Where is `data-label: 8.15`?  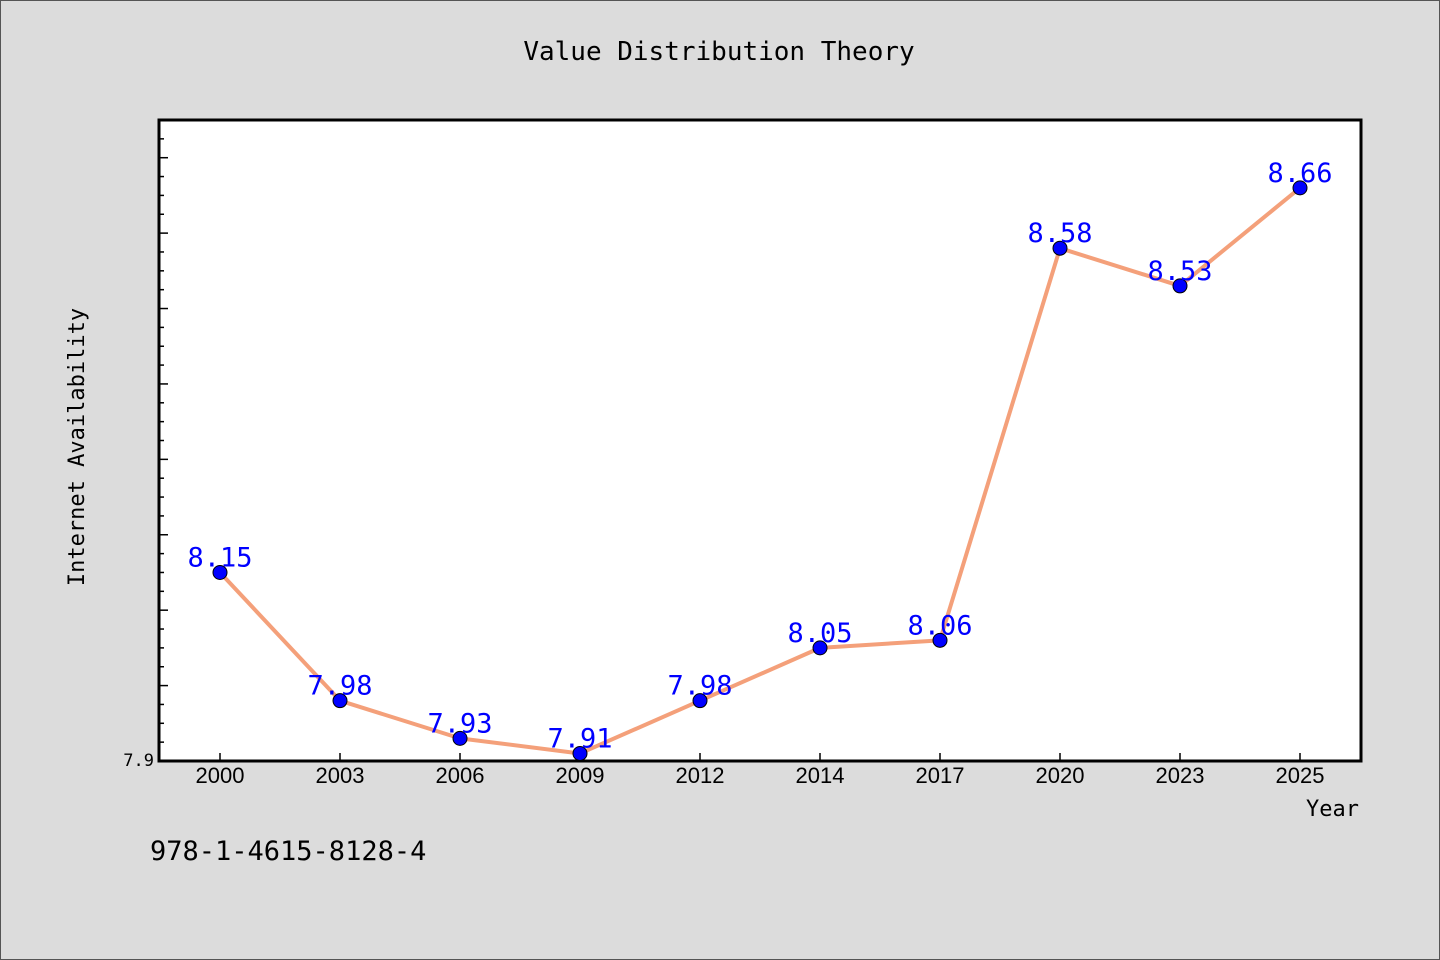
data-label: 8.15 is located at coordinates (219, 557).